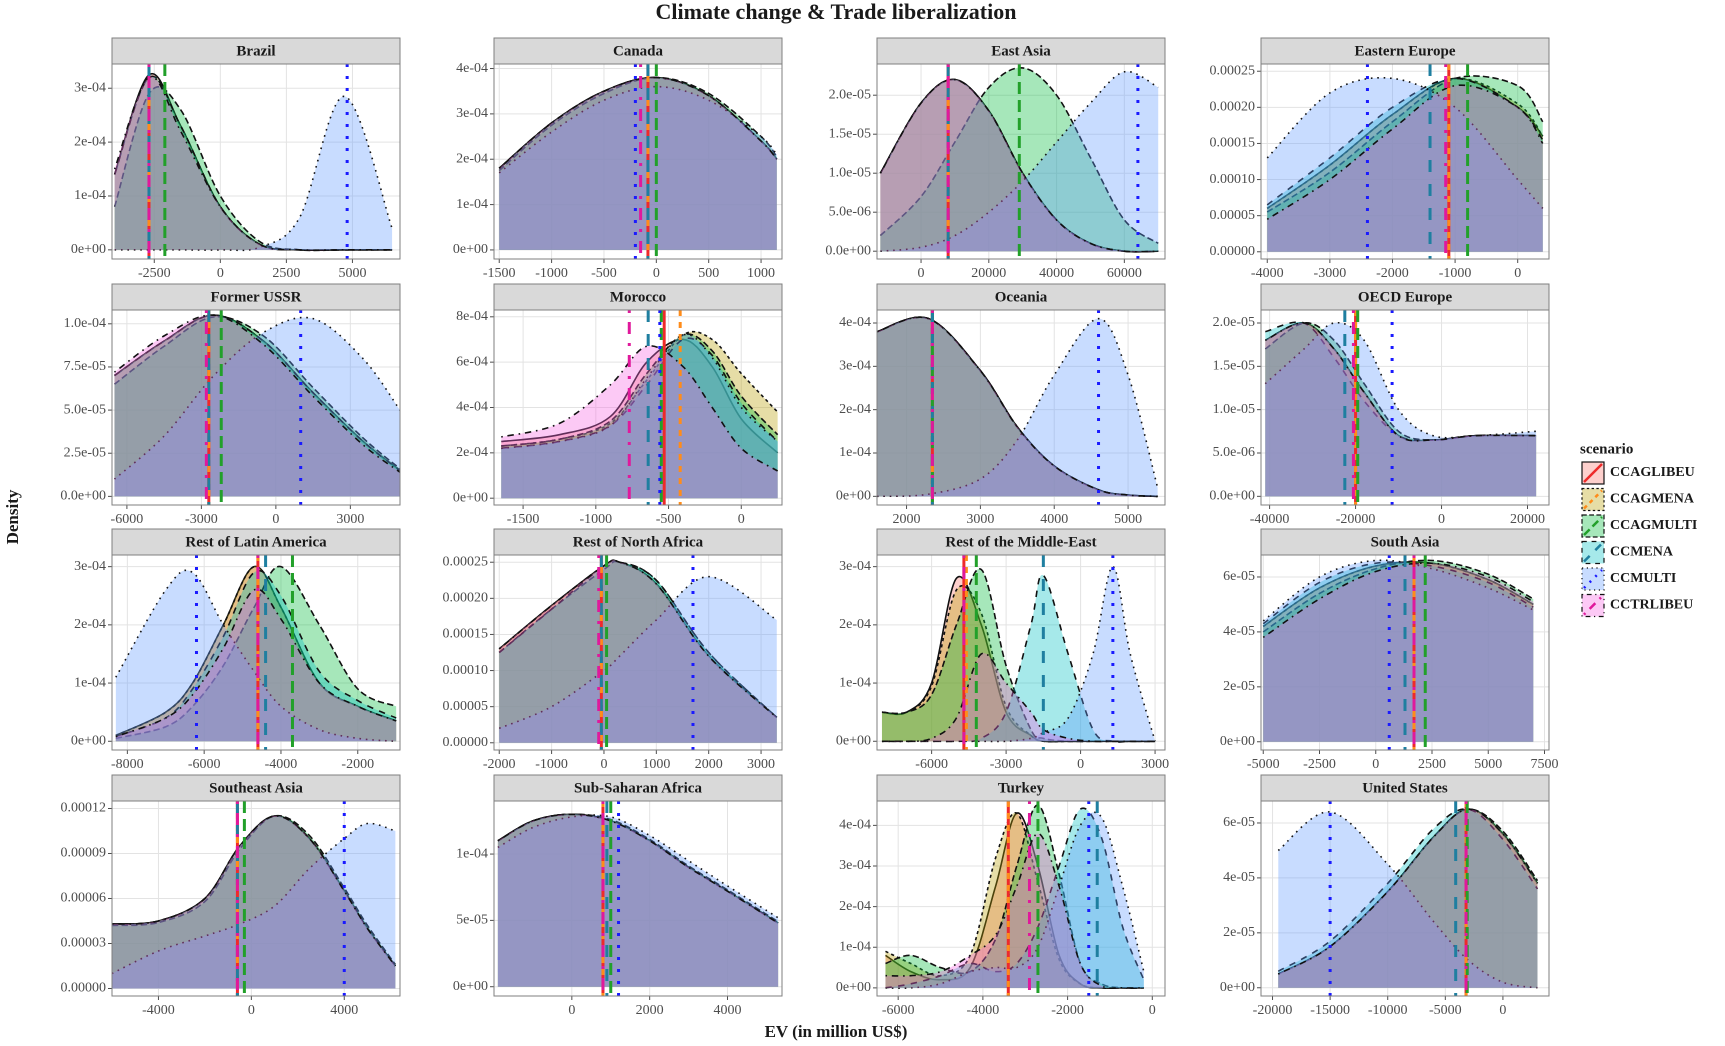  I want to click on x-tick-label: -2500, so click(154, 273).